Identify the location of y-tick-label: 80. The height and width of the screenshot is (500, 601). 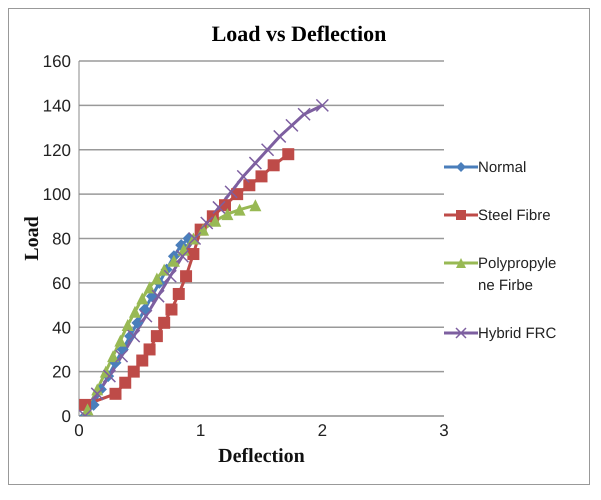
(61, 239).